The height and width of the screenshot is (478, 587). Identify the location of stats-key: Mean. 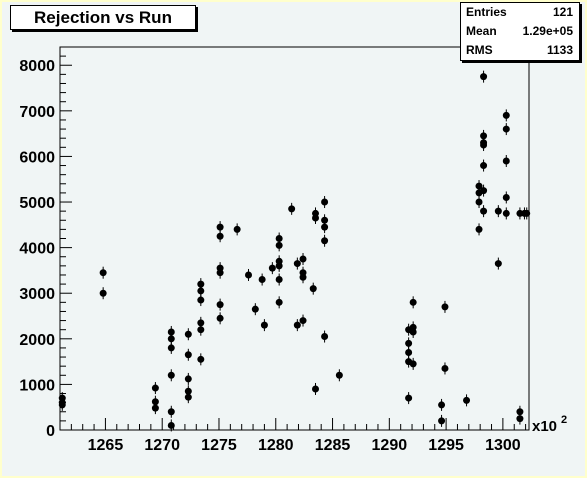
(481, 31).